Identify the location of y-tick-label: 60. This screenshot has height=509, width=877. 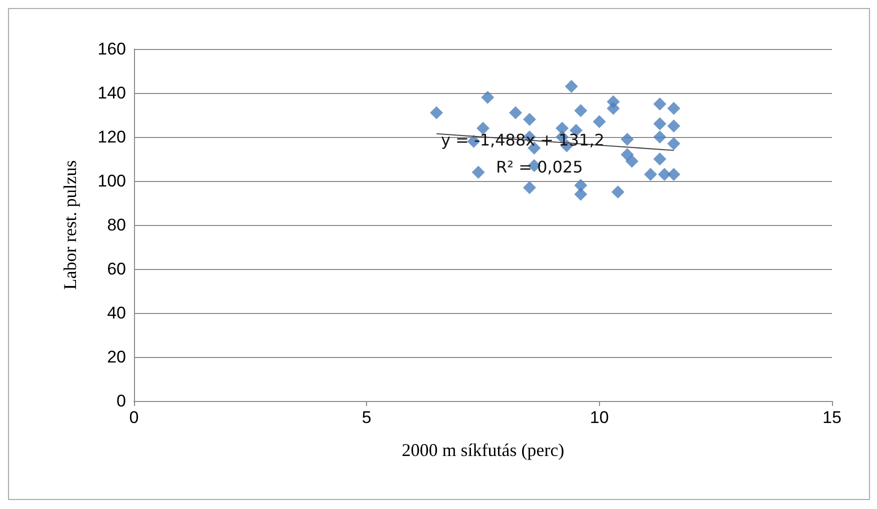
(116, 269).